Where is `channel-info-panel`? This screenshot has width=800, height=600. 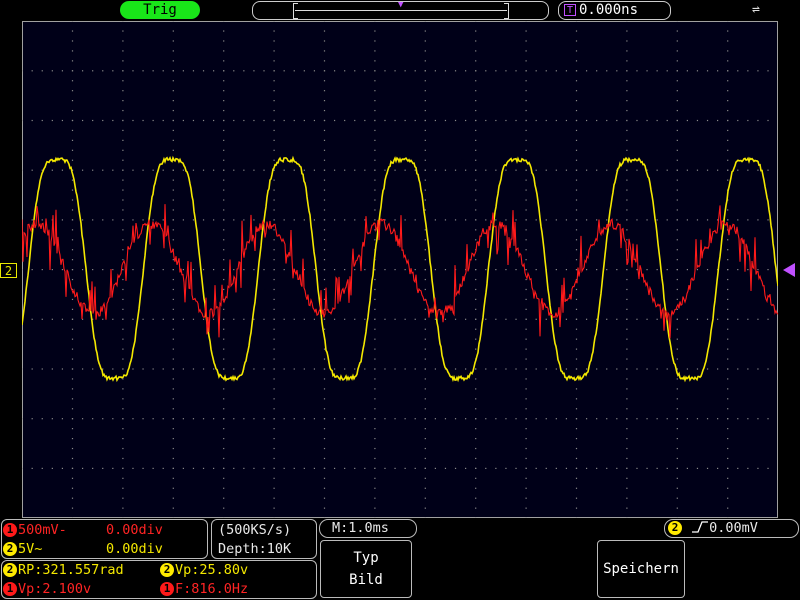
channel-info-panel is located at coordinates (104, 539).